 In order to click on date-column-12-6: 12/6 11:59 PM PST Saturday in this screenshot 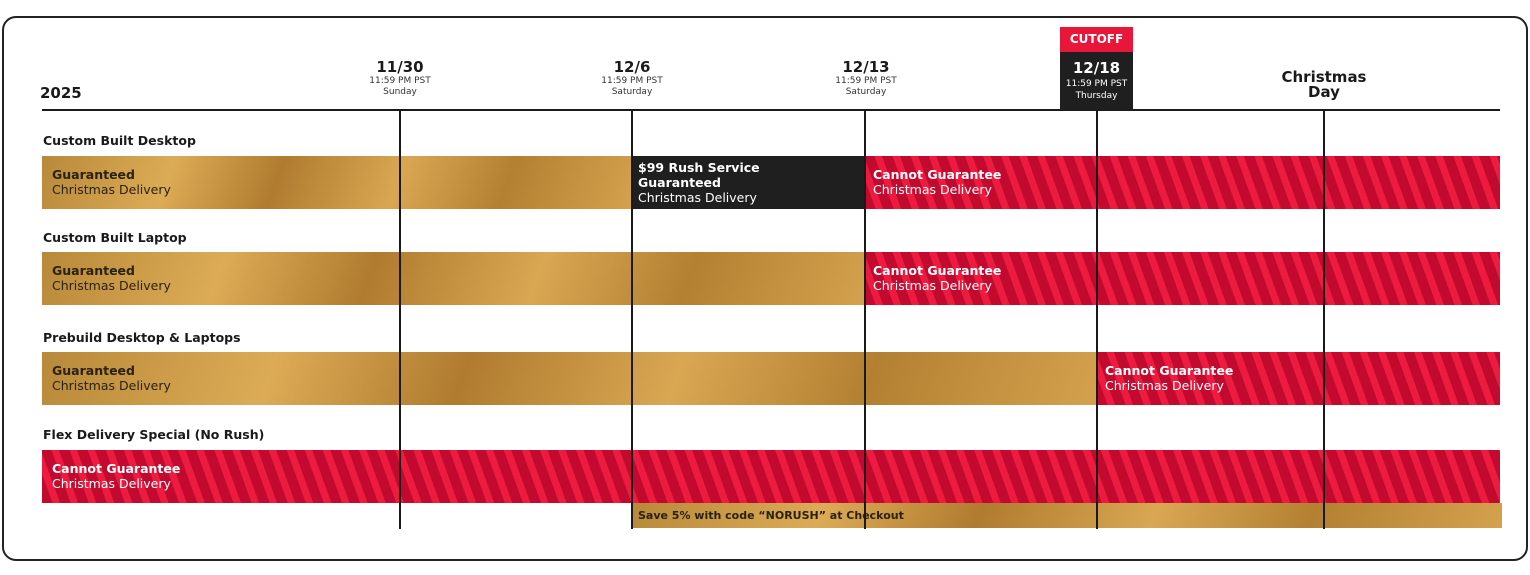, I will do `click(632, 78)`.